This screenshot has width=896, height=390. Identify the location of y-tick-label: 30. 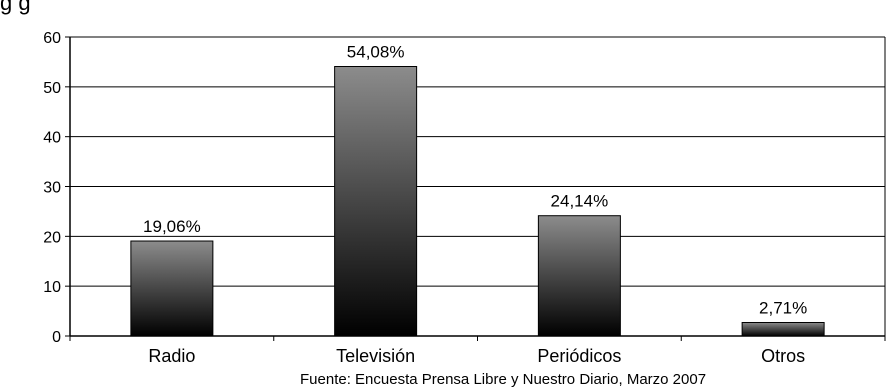
(52, 188).